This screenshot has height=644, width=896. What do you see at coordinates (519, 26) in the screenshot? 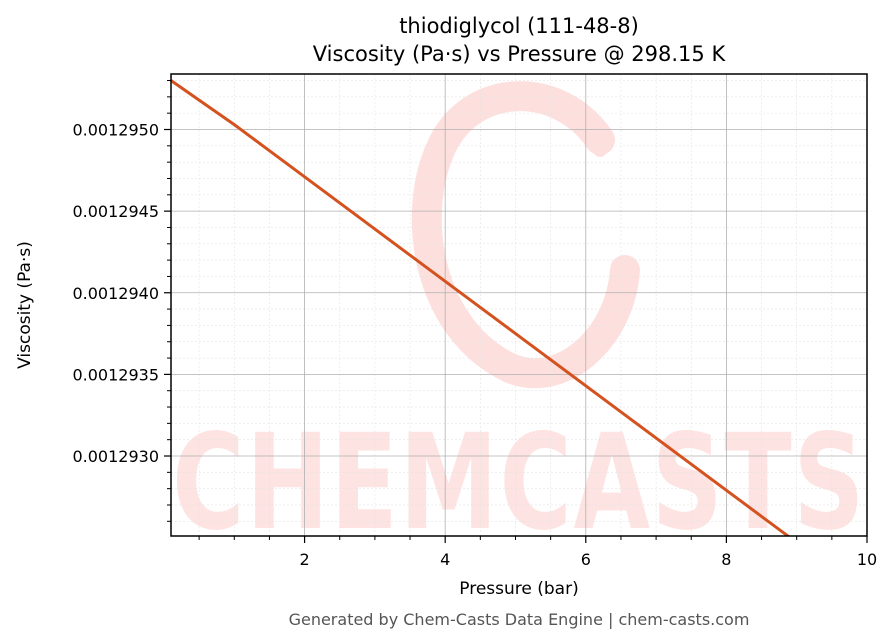
I see `chart-title: thiodiglycol (111-48-8)` at bounding box center [519, 26].